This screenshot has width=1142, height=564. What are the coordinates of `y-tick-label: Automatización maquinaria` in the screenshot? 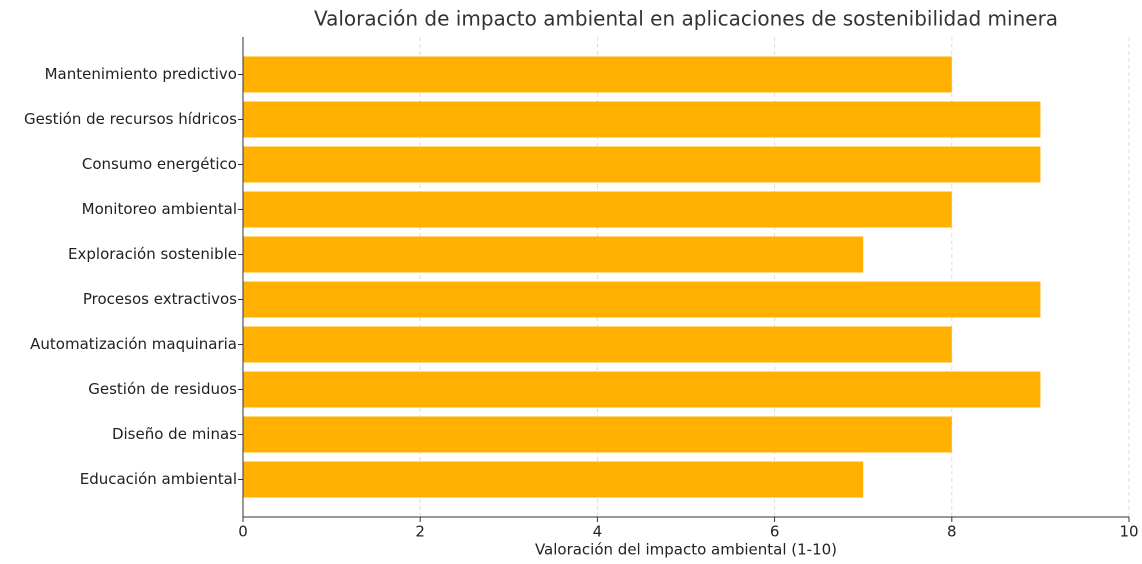 It's located at (133, 344).